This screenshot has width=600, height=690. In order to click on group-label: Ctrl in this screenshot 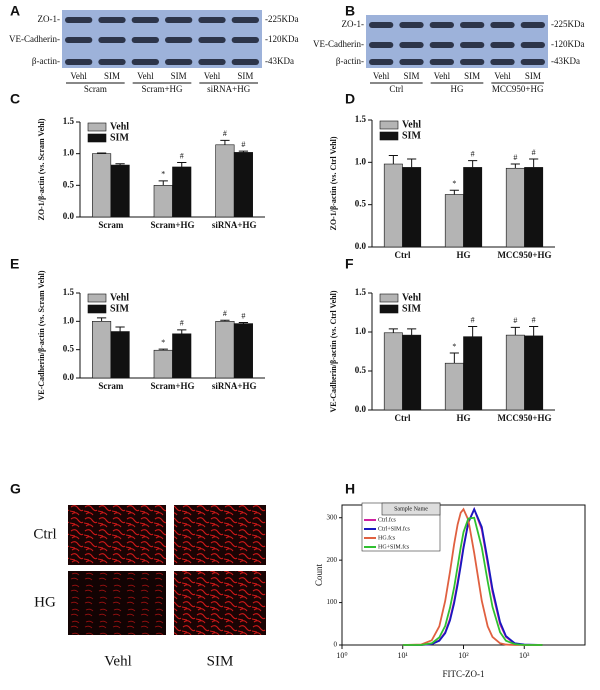, I will do `click(396, 89)`.